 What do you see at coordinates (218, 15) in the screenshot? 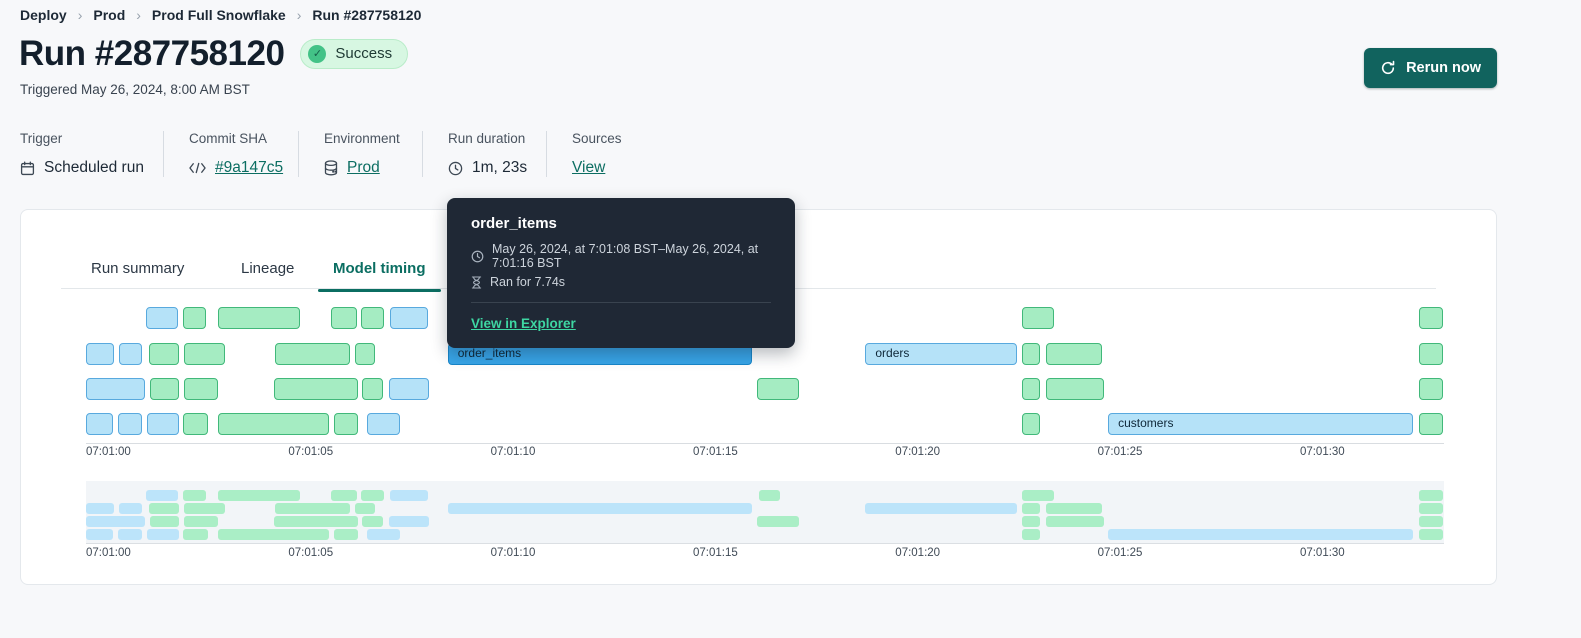
I see `breadcrumb-item-prod-full-snowflake: Prod Full Snowflake` at bounding box center [218, 15].